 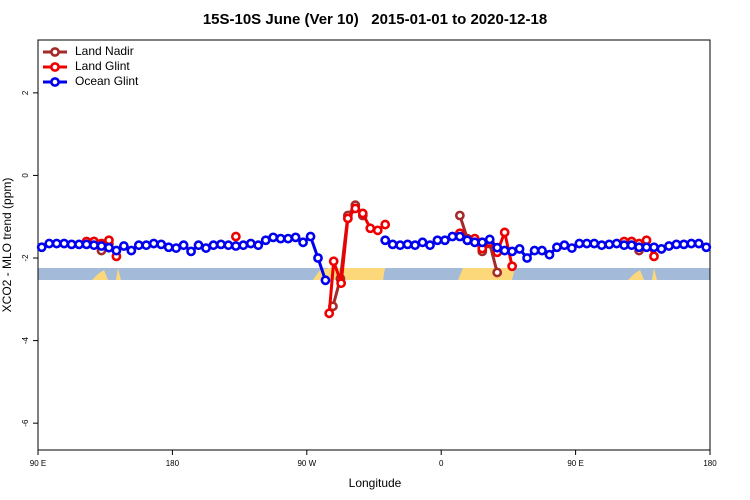 What do you see at coordinates (25, 423) in the screenshot?
I see `y-tick-label: -6` at bounding box center [25, 423].